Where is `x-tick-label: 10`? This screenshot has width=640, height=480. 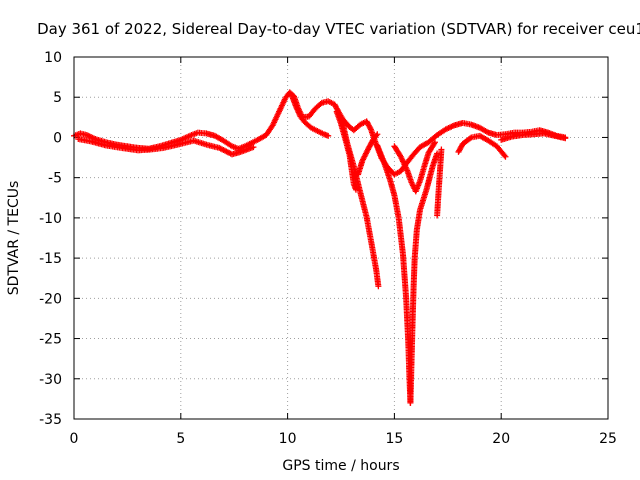 x-tick-label: 10 is located at coordinates (288, 439).